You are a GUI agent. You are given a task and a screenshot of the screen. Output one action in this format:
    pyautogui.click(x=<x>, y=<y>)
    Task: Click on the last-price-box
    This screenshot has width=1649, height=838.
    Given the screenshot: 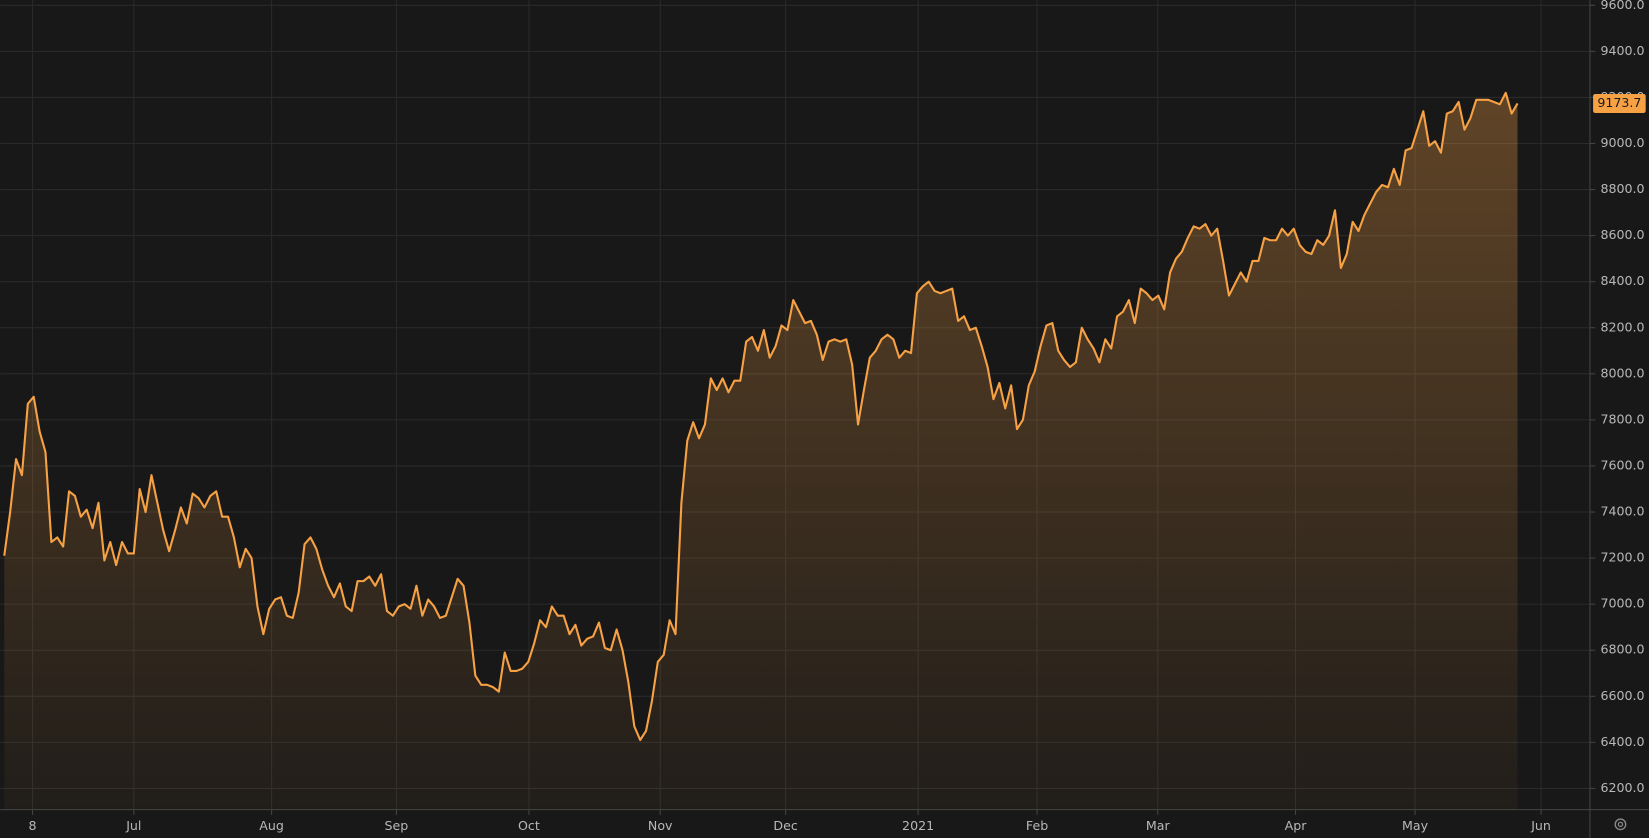 What is the action you would take?
    pyautogui.click(x=1619, y=103)
    